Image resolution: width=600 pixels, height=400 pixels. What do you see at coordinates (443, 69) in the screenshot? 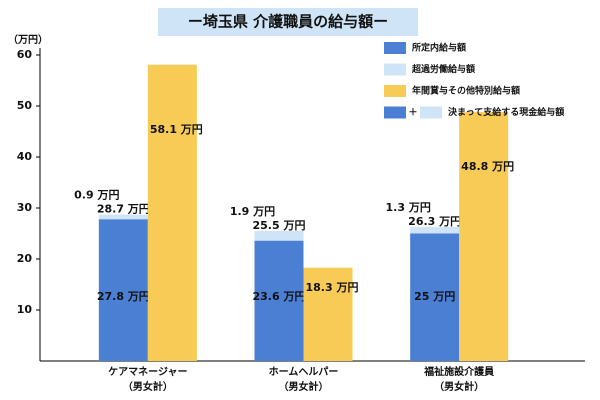
I see `legend-label: 超過労働給与額` at bounding box center [443, 69].